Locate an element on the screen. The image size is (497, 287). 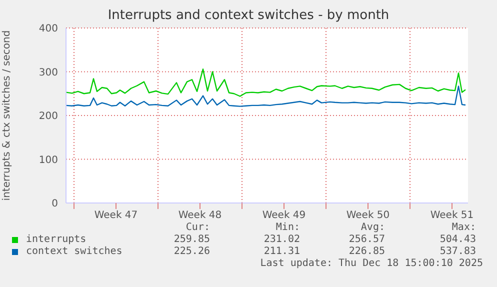
text: 256.57 is located at coordinates (366, 239).